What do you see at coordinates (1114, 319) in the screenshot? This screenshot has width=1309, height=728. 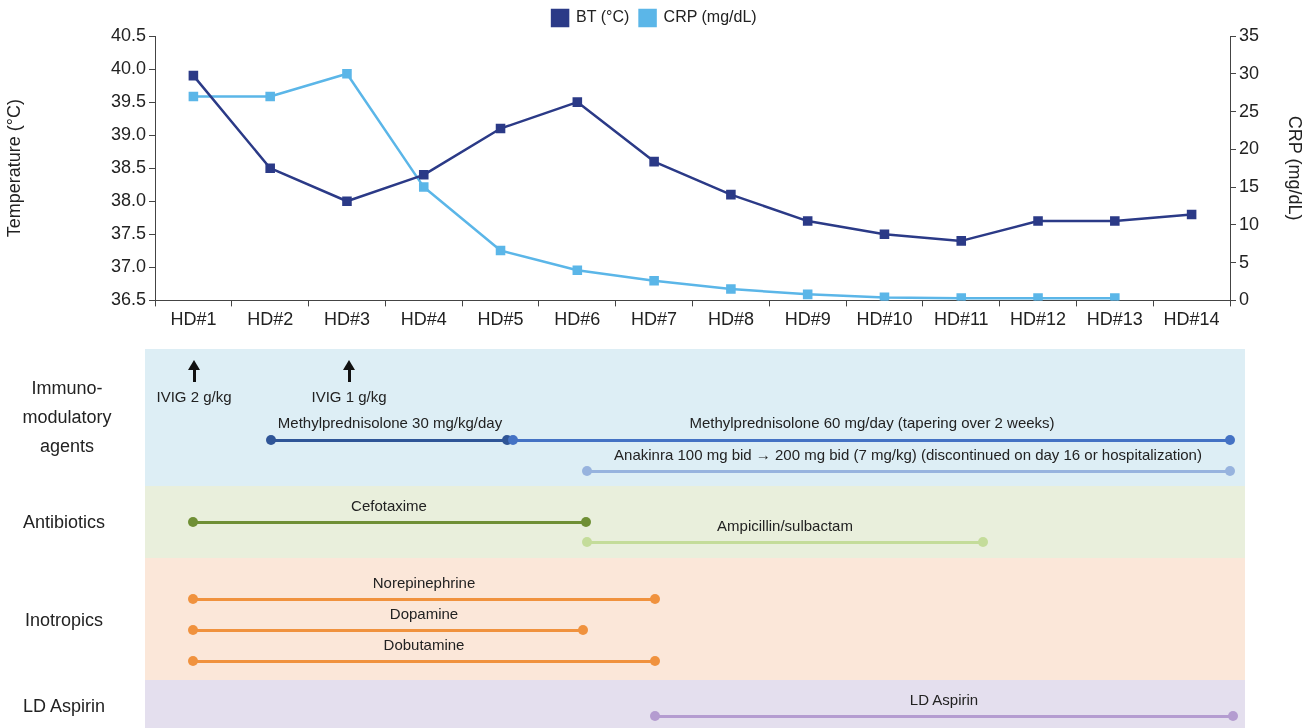 I see `x-tick-label: HD#13` at bounding box center [1114, 319].